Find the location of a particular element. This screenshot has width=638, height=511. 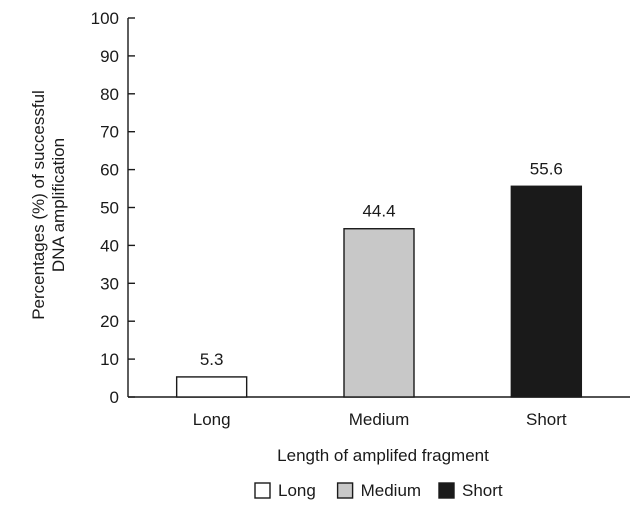

x-tick-label-medium: Medium is located at coordinates (379, 419).